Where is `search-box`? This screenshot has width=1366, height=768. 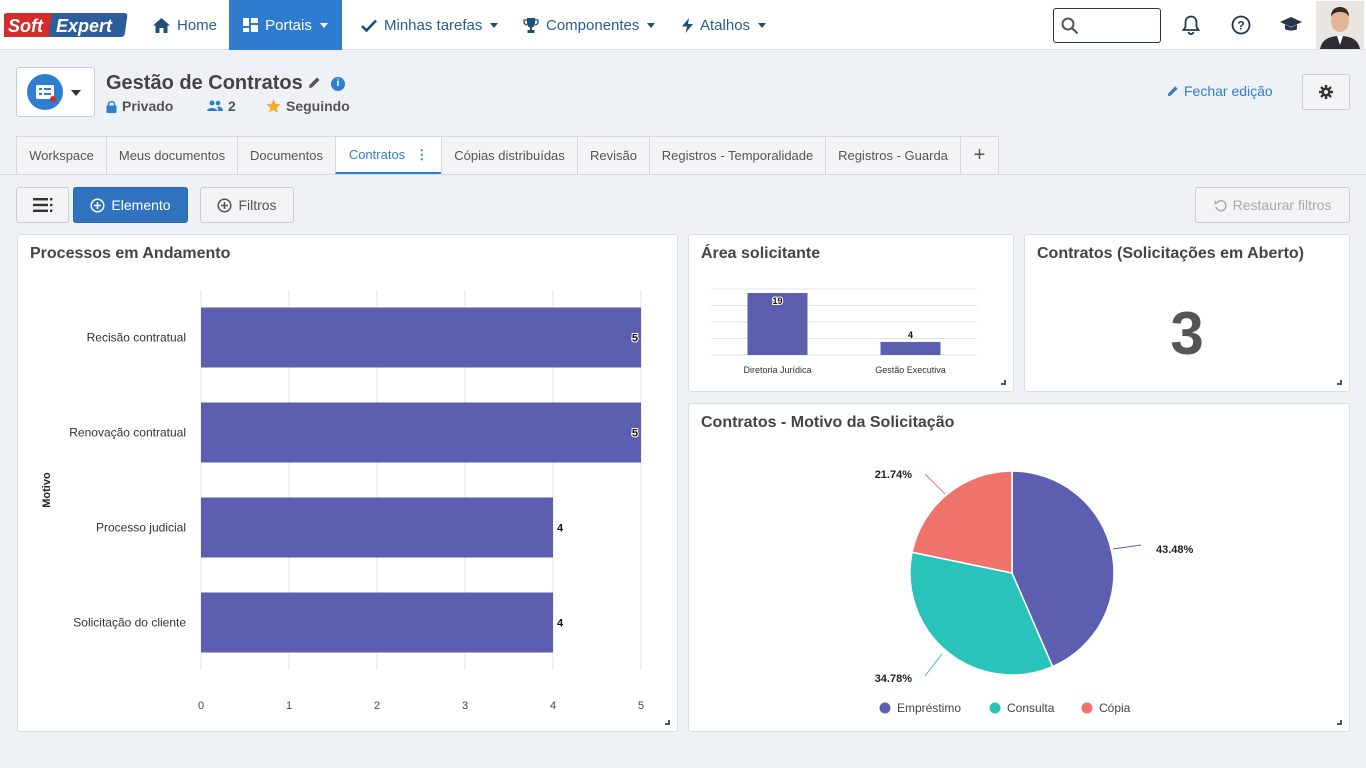
search-box is located at coordinates (1107, 25).